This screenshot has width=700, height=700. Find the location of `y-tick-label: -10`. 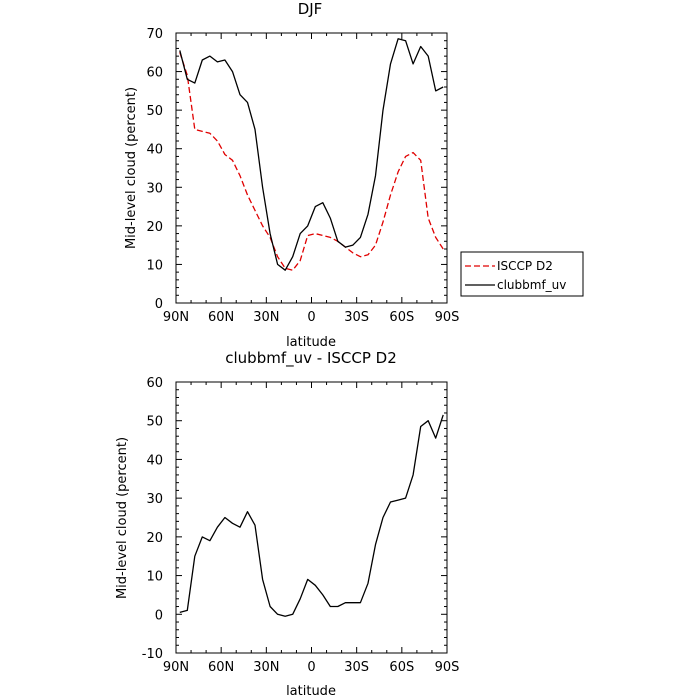

y-tick-label: -10 is located at coordinates (152, 654).